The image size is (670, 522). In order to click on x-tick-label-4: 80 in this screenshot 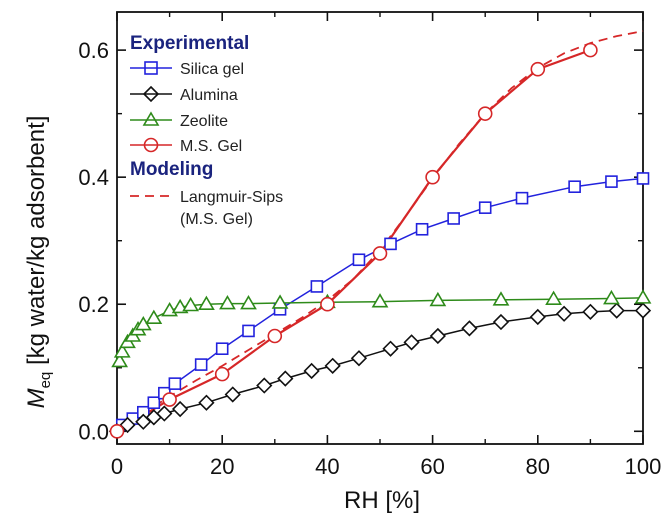, I will do `click(538, 466)`.